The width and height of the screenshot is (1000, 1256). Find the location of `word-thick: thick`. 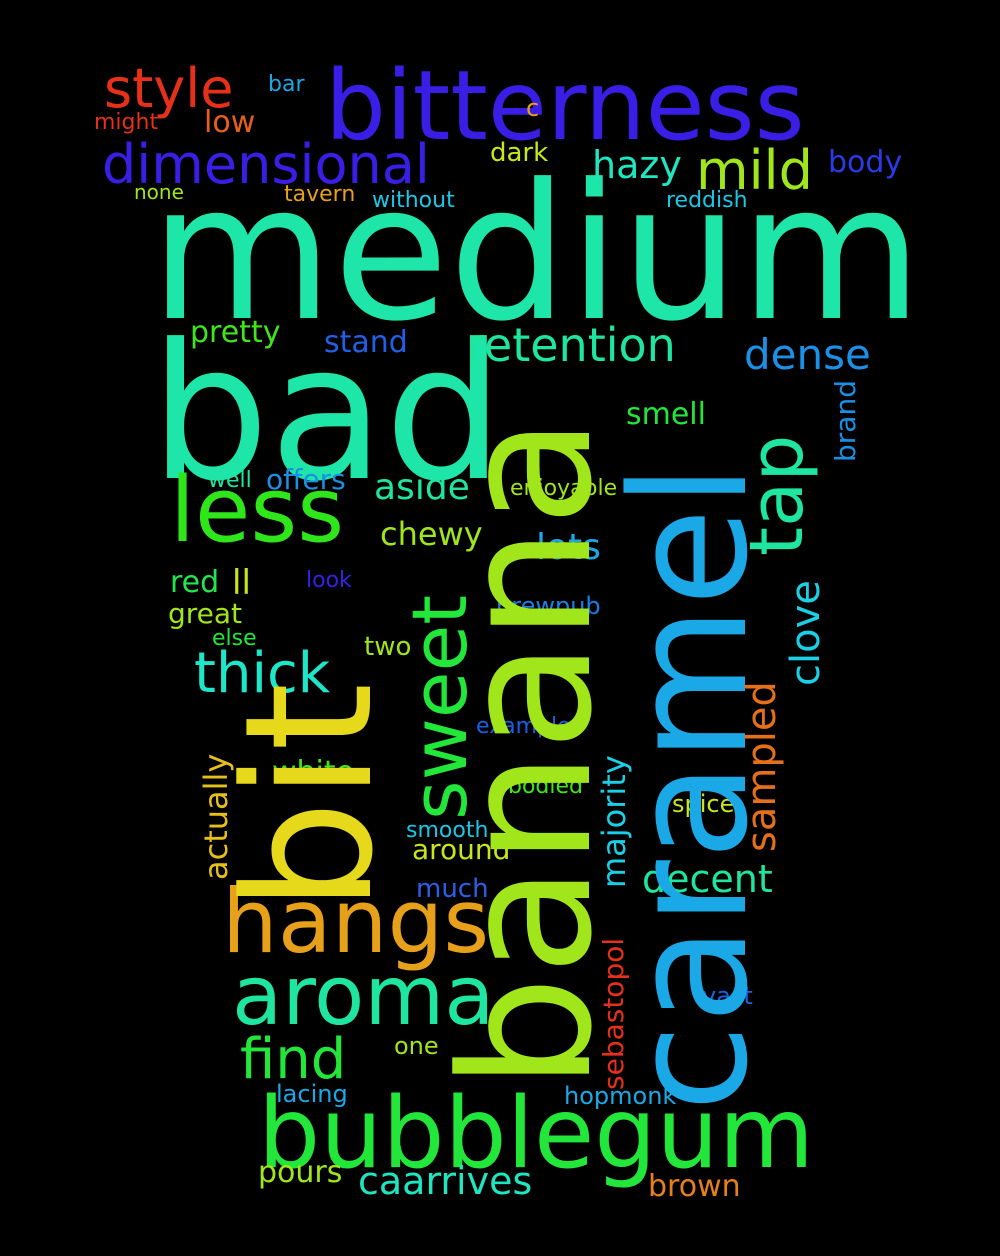

word-thick: thick is located at coordinates (262, 673).